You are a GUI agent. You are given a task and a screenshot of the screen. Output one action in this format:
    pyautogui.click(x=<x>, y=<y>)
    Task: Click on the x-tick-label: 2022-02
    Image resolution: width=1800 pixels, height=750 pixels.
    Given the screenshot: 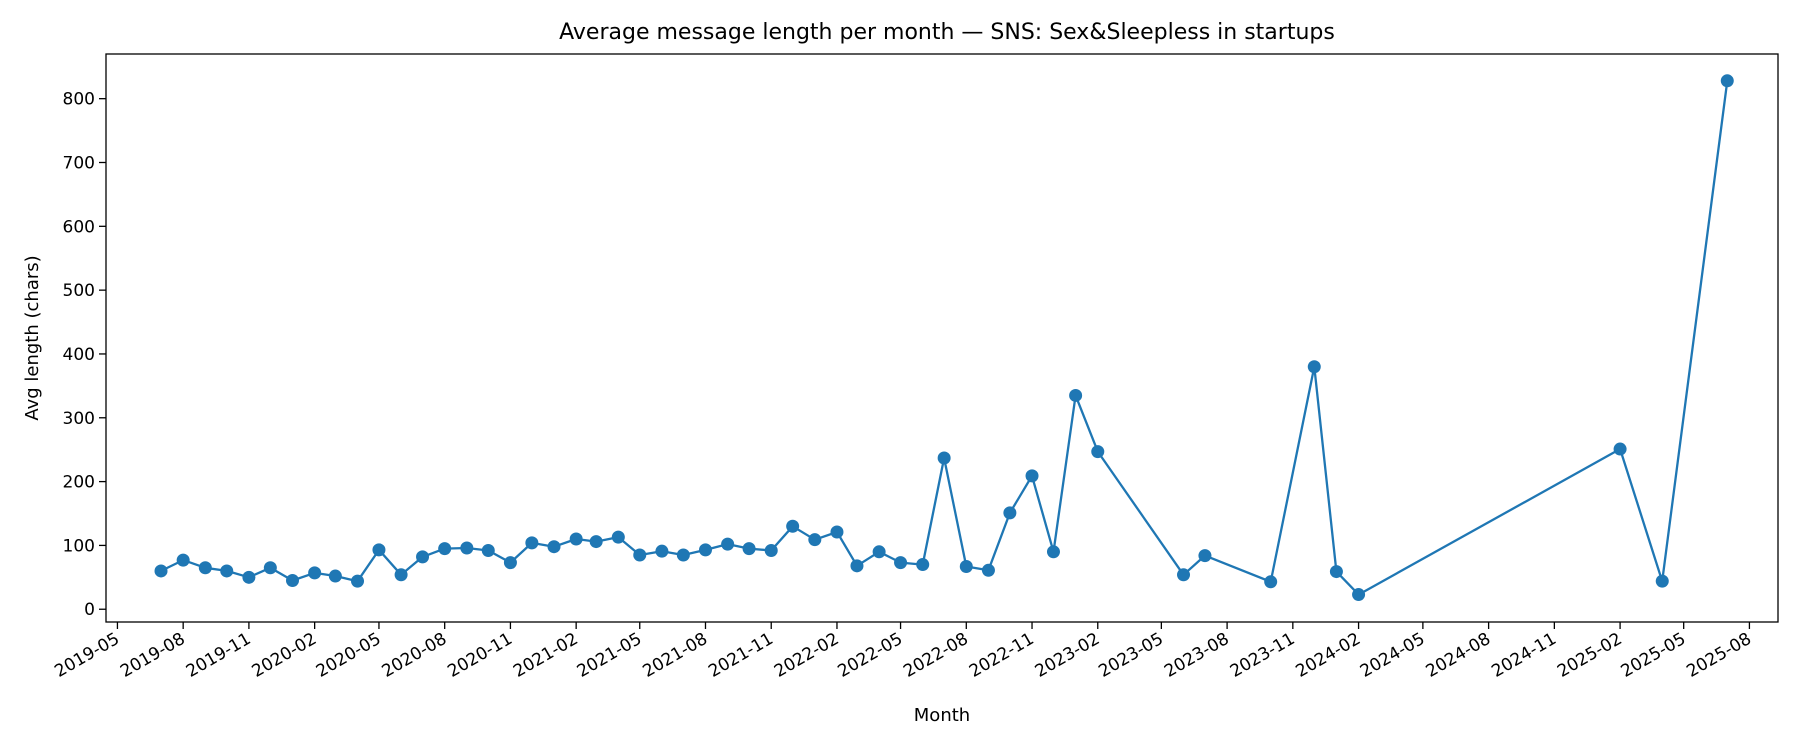 What is the action you would take?
    pyautogui.click(x=807, y=655)
    